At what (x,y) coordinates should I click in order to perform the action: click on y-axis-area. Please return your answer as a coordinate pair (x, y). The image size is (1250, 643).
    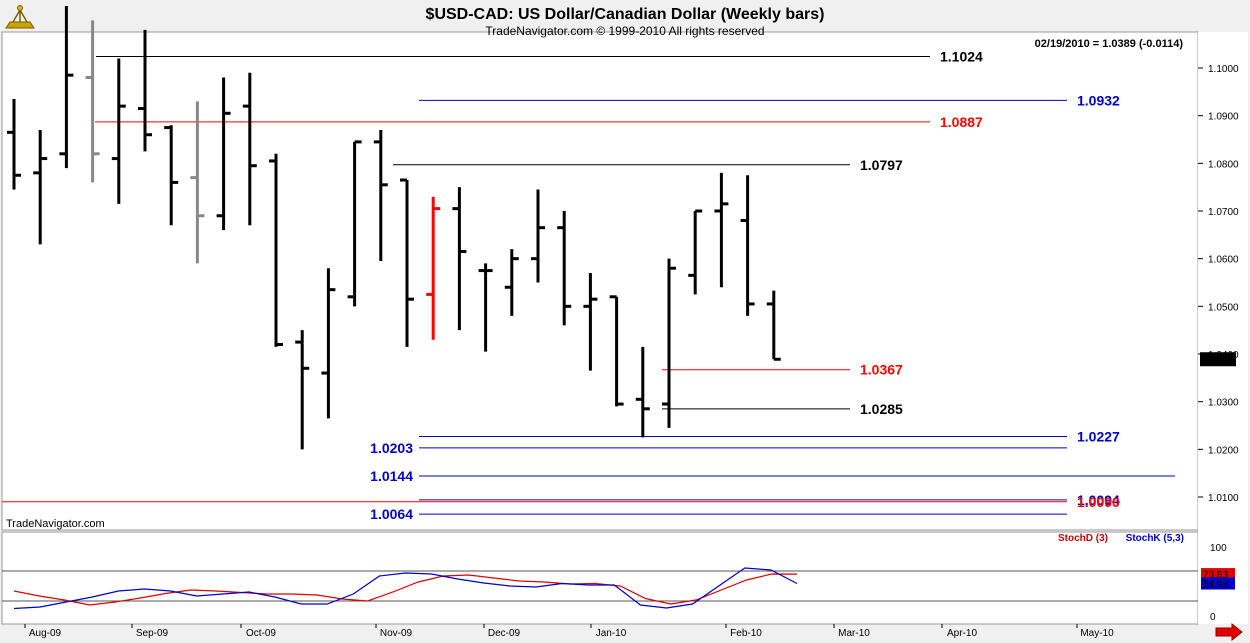
    Looking at the image, I should click on (1223, 328).